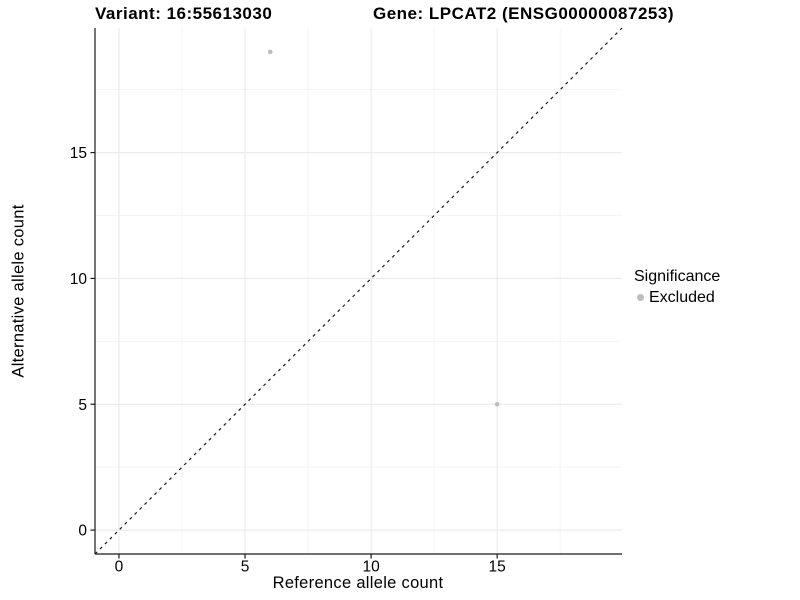 This screenshot has height=600, width=800. What do you see at coordinates (497, 567) in the screenshot?
I see `x-tick-label: 15` at bounding box center [497, 567].